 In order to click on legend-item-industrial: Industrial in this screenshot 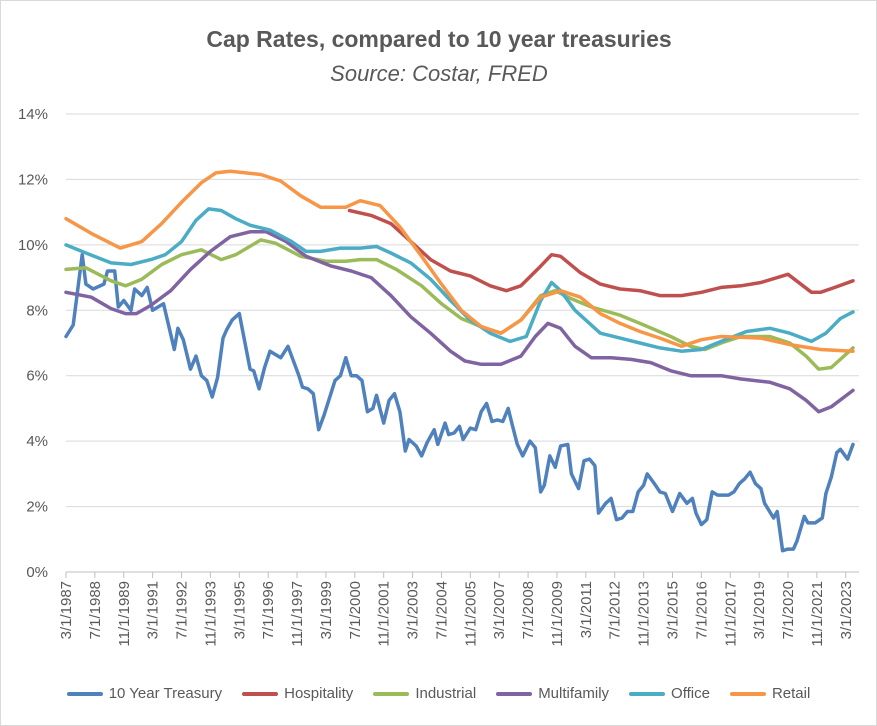, I will do `click(424, 693)`.